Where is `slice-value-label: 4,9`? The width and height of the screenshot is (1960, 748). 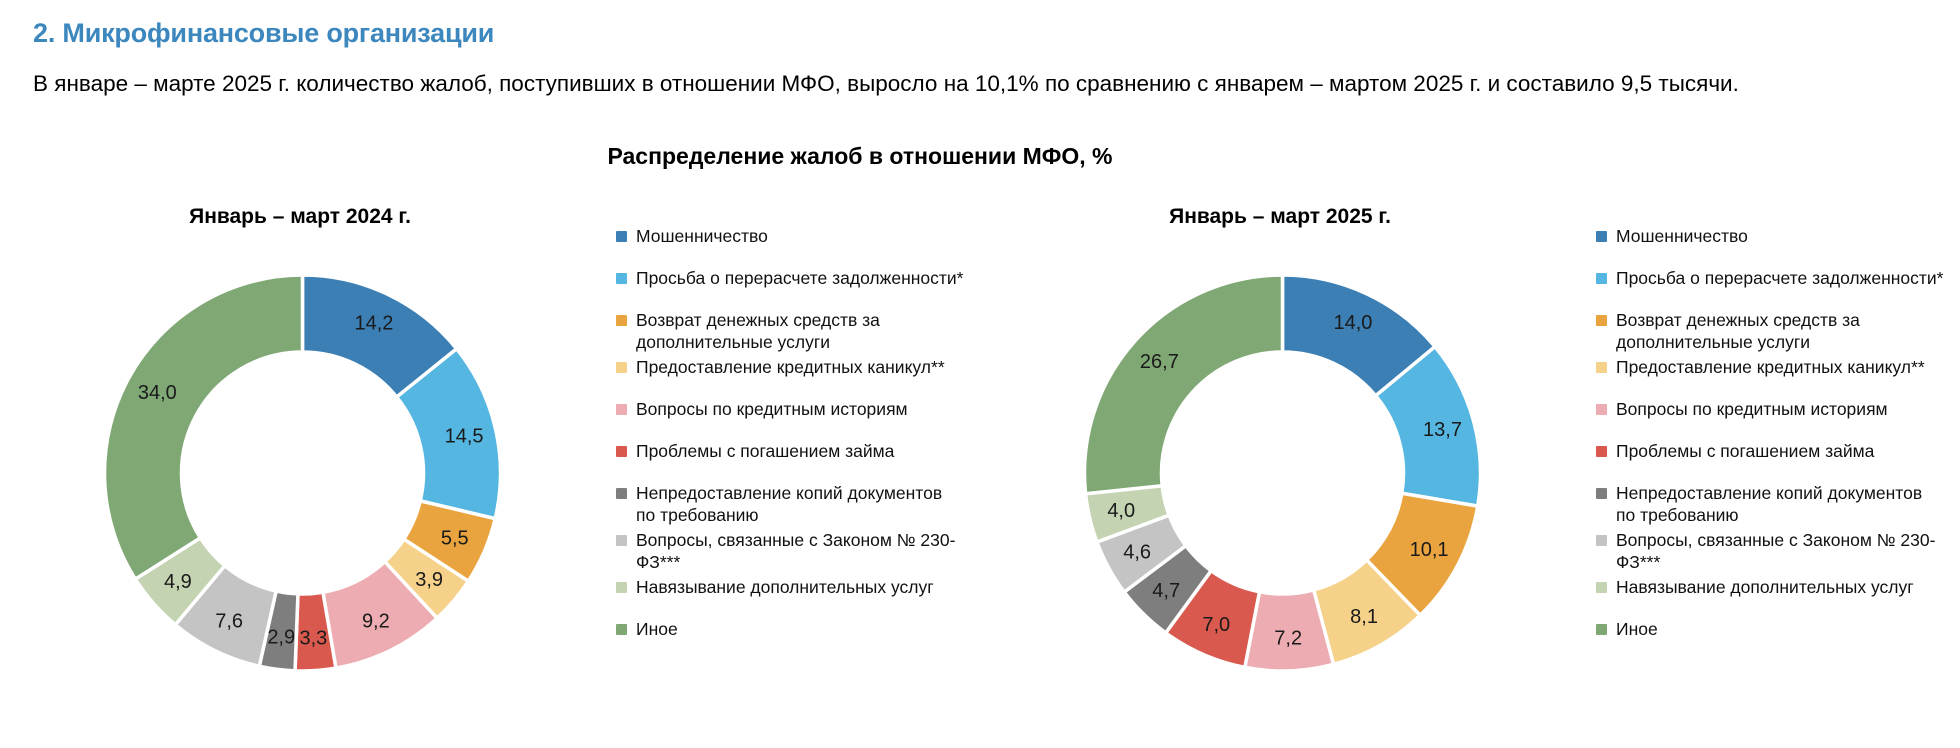 slice-value-label: 4,9 is located at coordinates (178, 582).